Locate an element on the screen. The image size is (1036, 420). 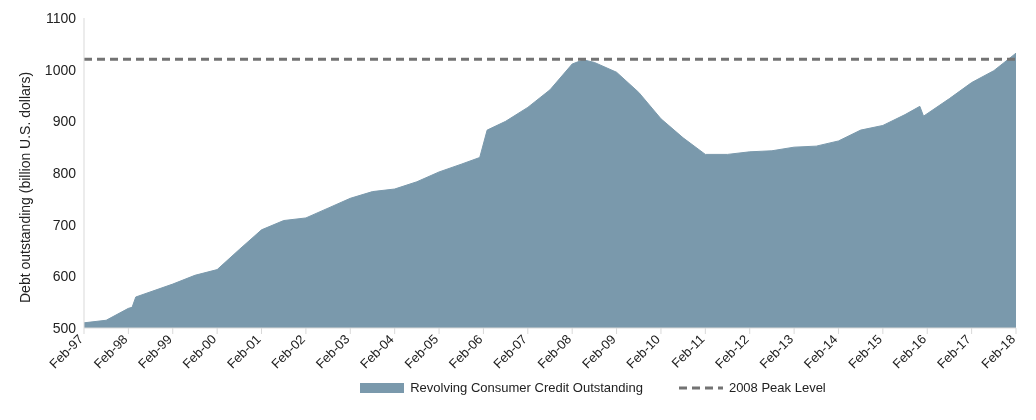
y-tick-label: 800 is located at coordinates (64, 172).